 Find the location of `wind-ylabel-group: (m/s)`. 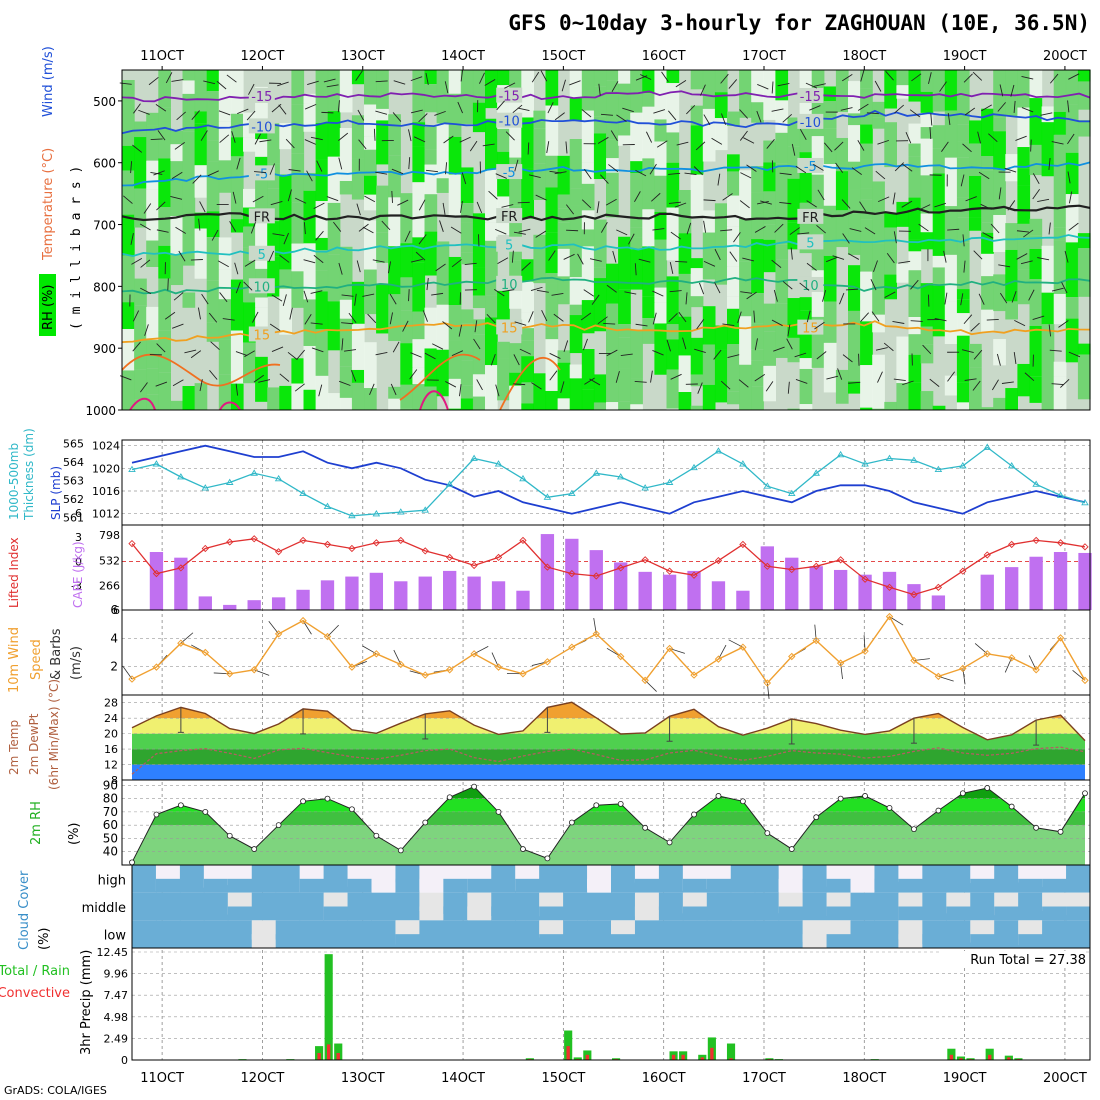

wind-ylabel-group: (m/s) is located at coordinates (76, 663).